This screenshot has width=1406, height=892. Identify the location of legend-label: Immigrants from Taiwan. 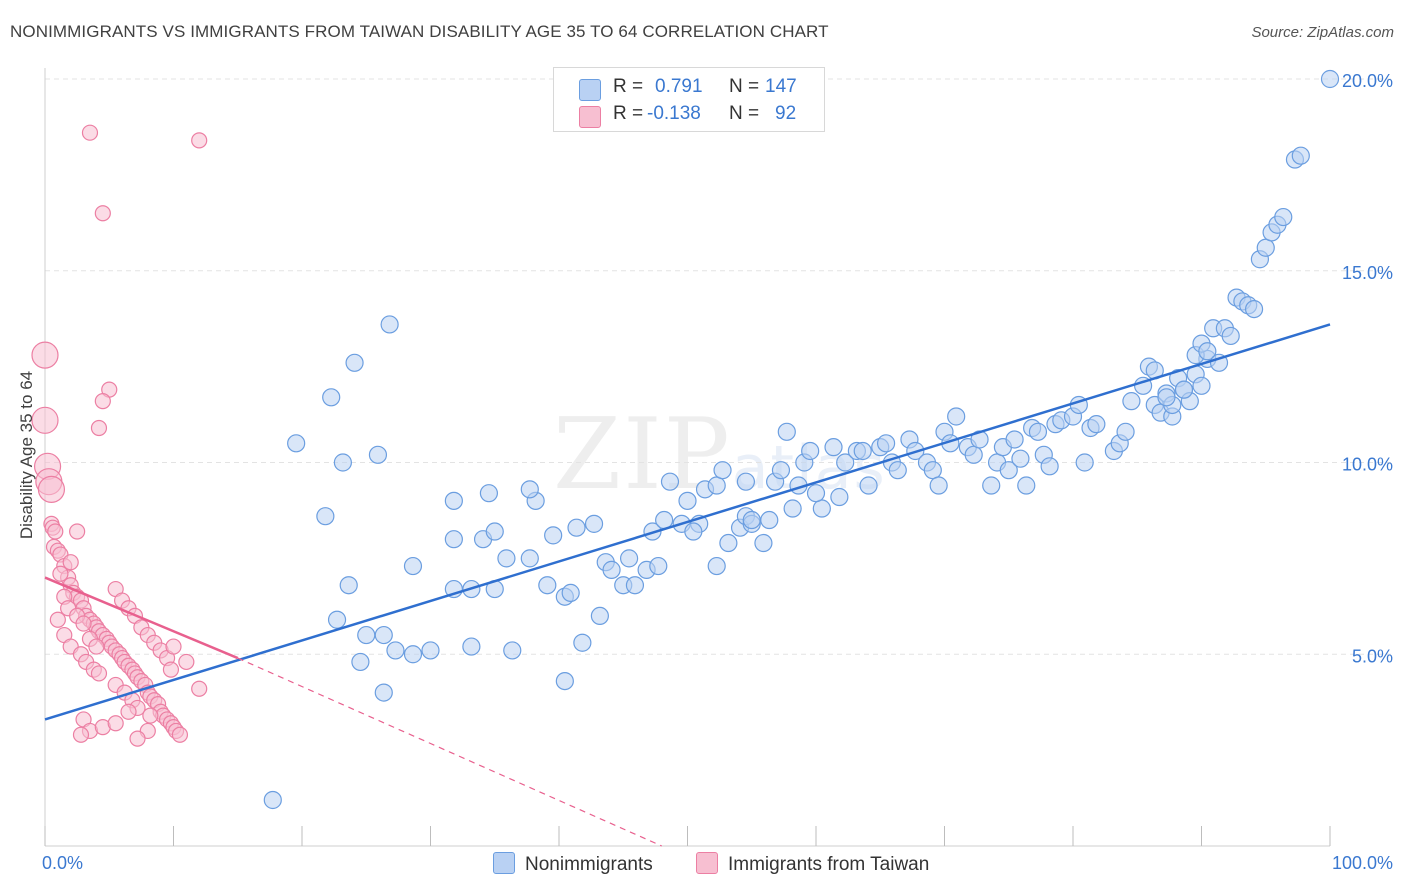
(829, 864).